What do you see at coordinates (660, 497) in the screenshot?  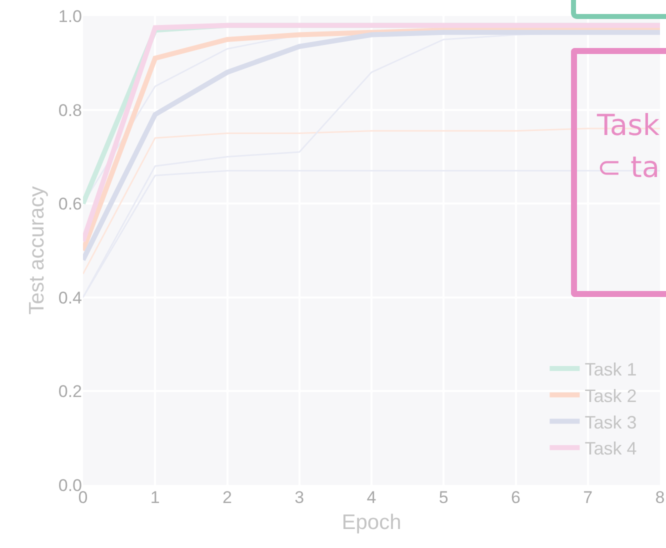 I see `x-tick-label: 8` at bounding box center [660, 497].